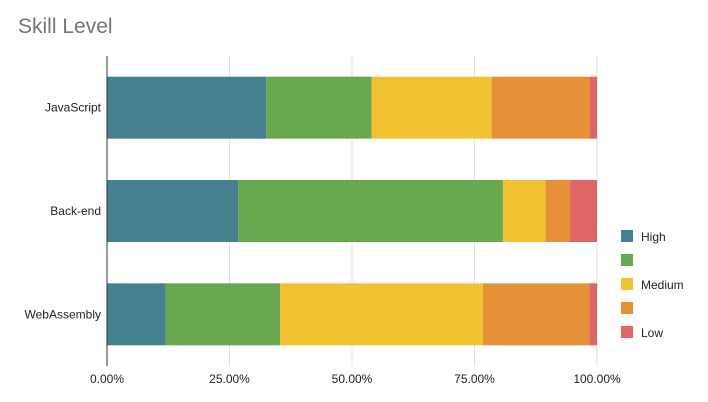 This screenshot has height=402, width=708. What do you see at coordinates (107, 379) in the screenshot?
I see `x-tick-label: 0.00%` at bounding box center [107, 379].